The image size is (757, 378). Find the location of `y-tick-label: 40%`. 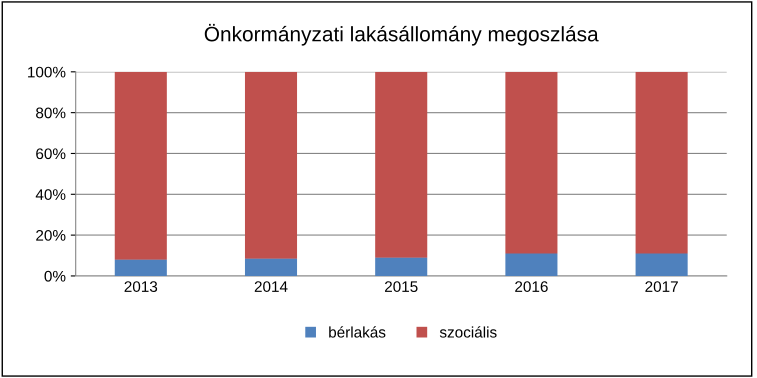

y-tick-label: 40% is located at coordinates (51, 194).